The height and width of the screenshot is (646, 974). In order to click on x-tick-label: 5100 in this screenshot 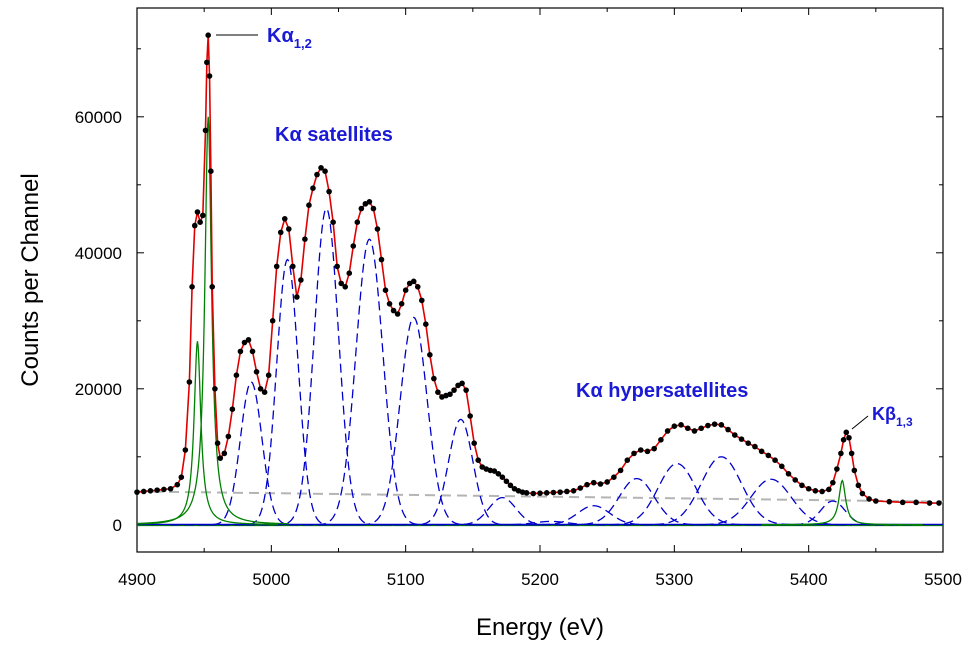, I will do `click(406, 579)`.